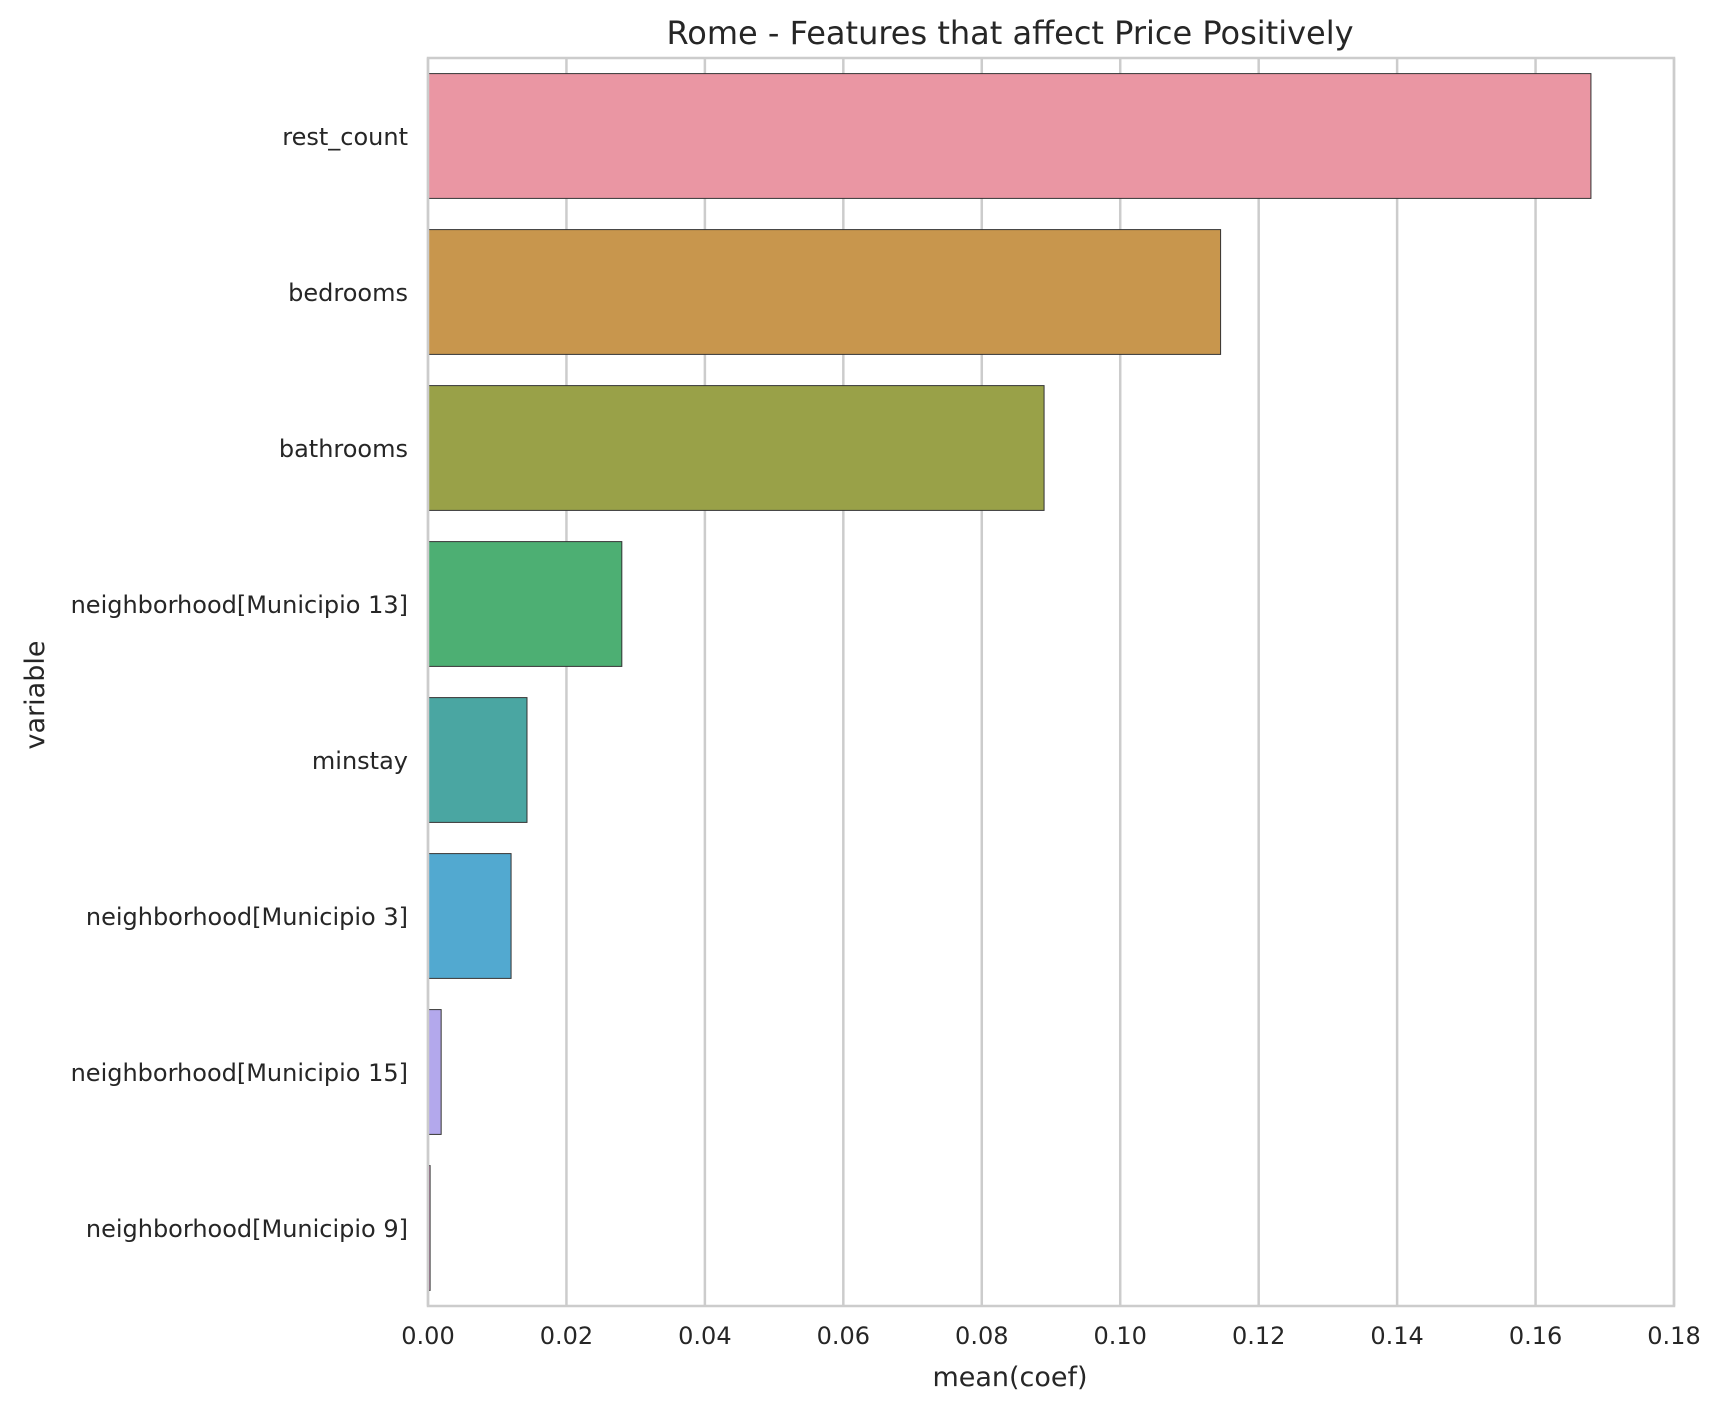 The width and height of the screenshot is (1710, 1410). I want to click on y-category-label: neighborhood[Municipio 15], so click(239, 1073).